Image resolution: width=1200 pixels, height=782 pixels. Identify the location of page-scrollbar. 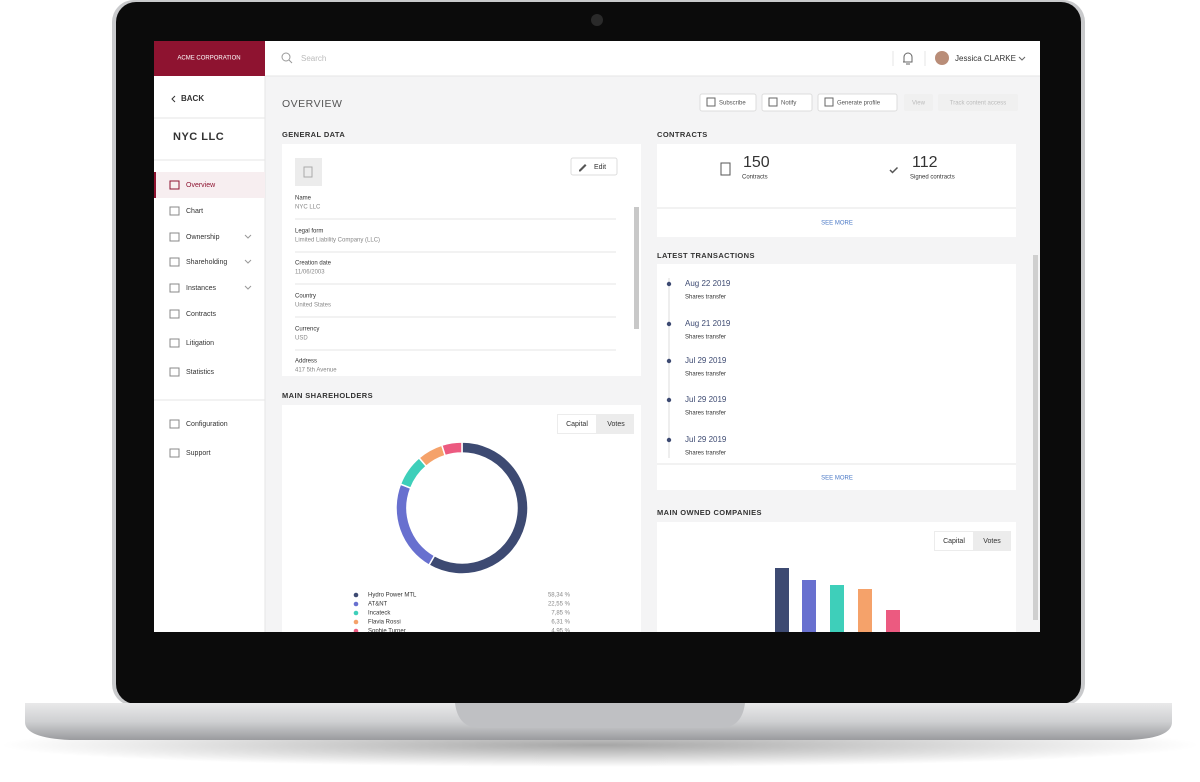
(1035, 437).